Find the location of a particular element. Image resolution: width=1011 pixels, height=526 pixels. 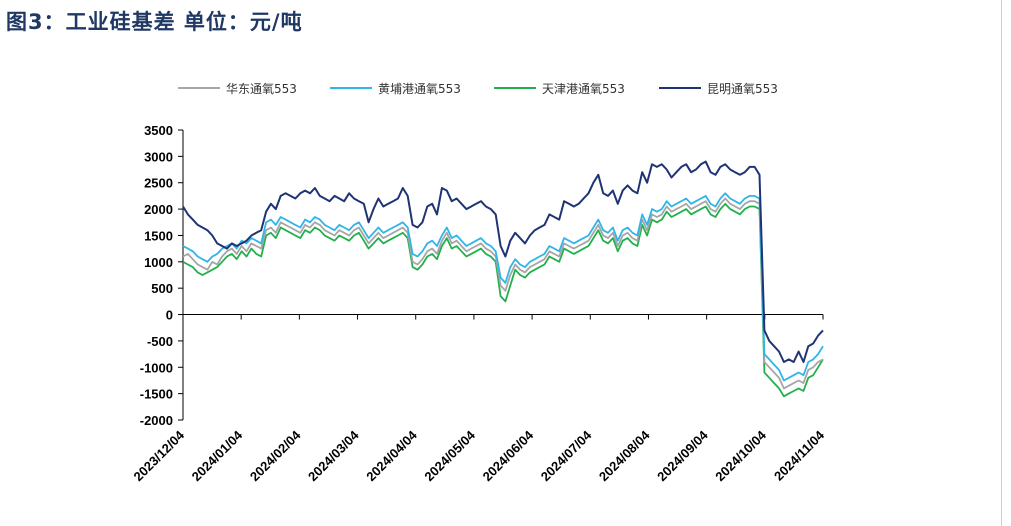

x-tick-label: 2024/04/04 is located at coordinates (391, 455).